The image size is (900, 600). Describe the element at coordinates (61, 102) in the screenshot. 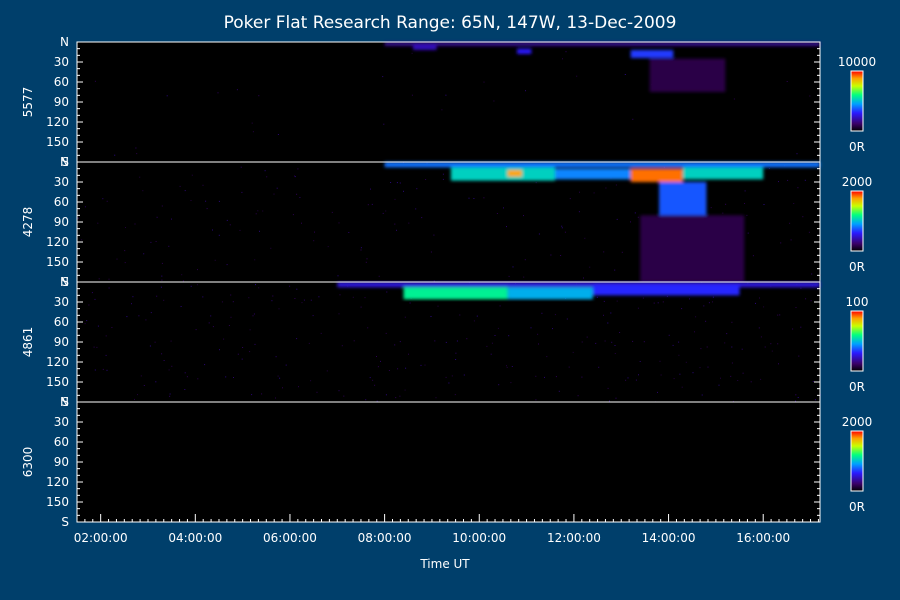

I see `y-tick-label: 90` at that location.